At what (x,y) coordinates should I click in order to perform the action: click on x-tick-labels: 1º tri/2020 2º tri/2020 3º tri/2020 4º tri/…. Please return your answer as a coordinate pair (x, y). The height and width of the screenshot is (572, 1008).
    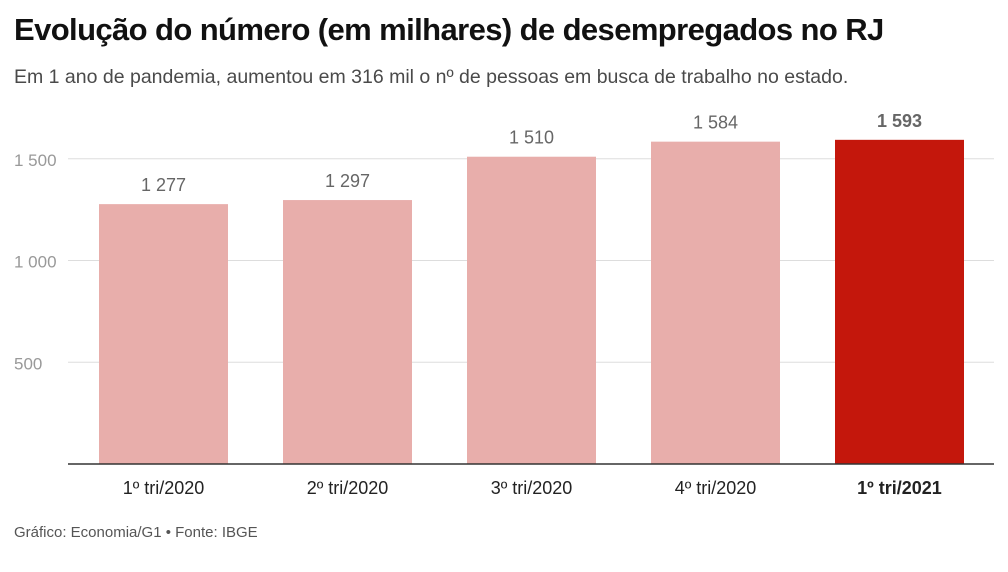
    Looking at the image, I should click on (532, 488).